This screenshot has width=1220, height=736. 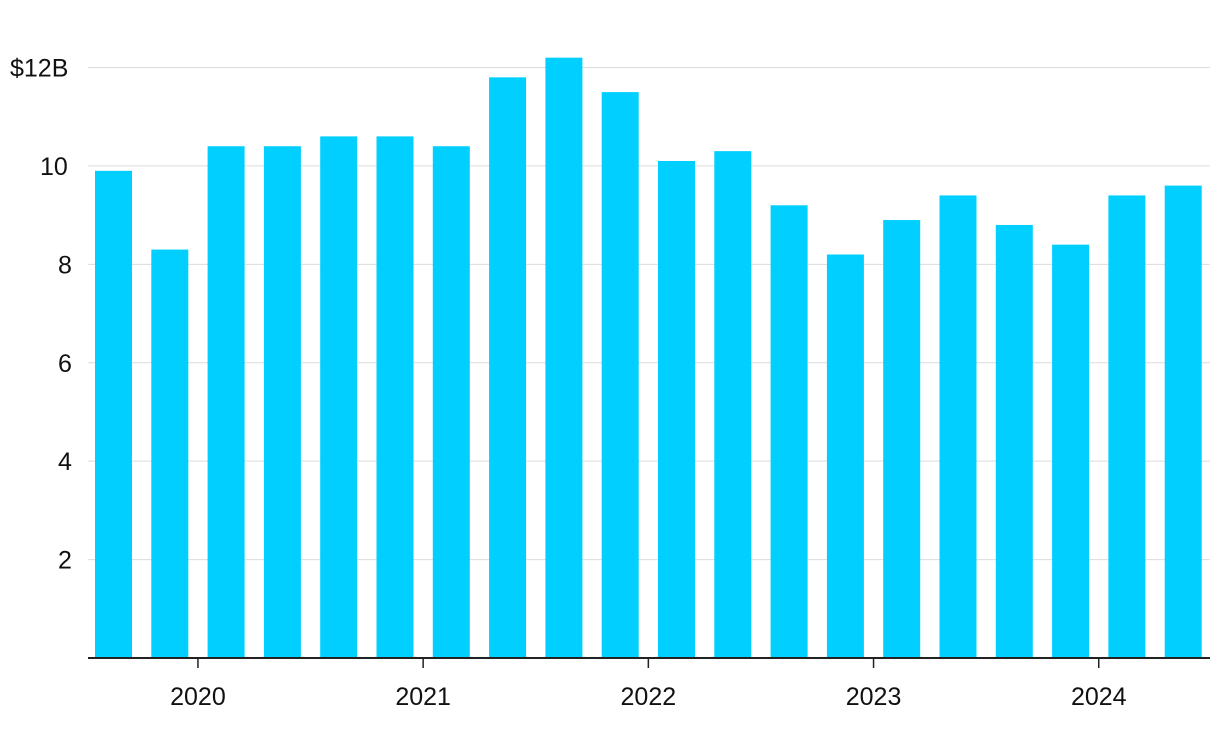 What do you see at coordinates (65, 462) in the screenshot?
I see `y-tick-label: 4` at bounding box center [65, 462].